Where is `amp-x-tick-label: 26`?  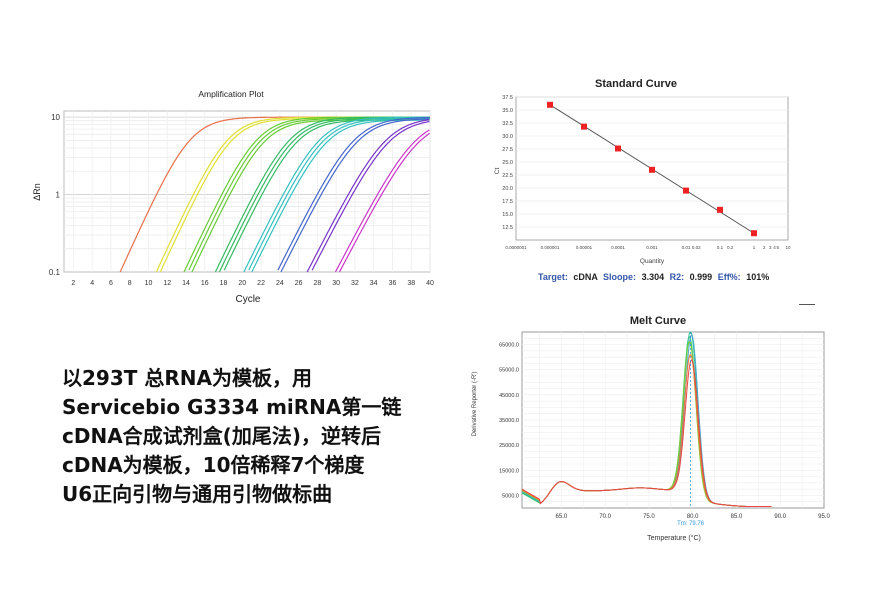 amp-x-tick-label: 26 is located at coordinates (299, 283).